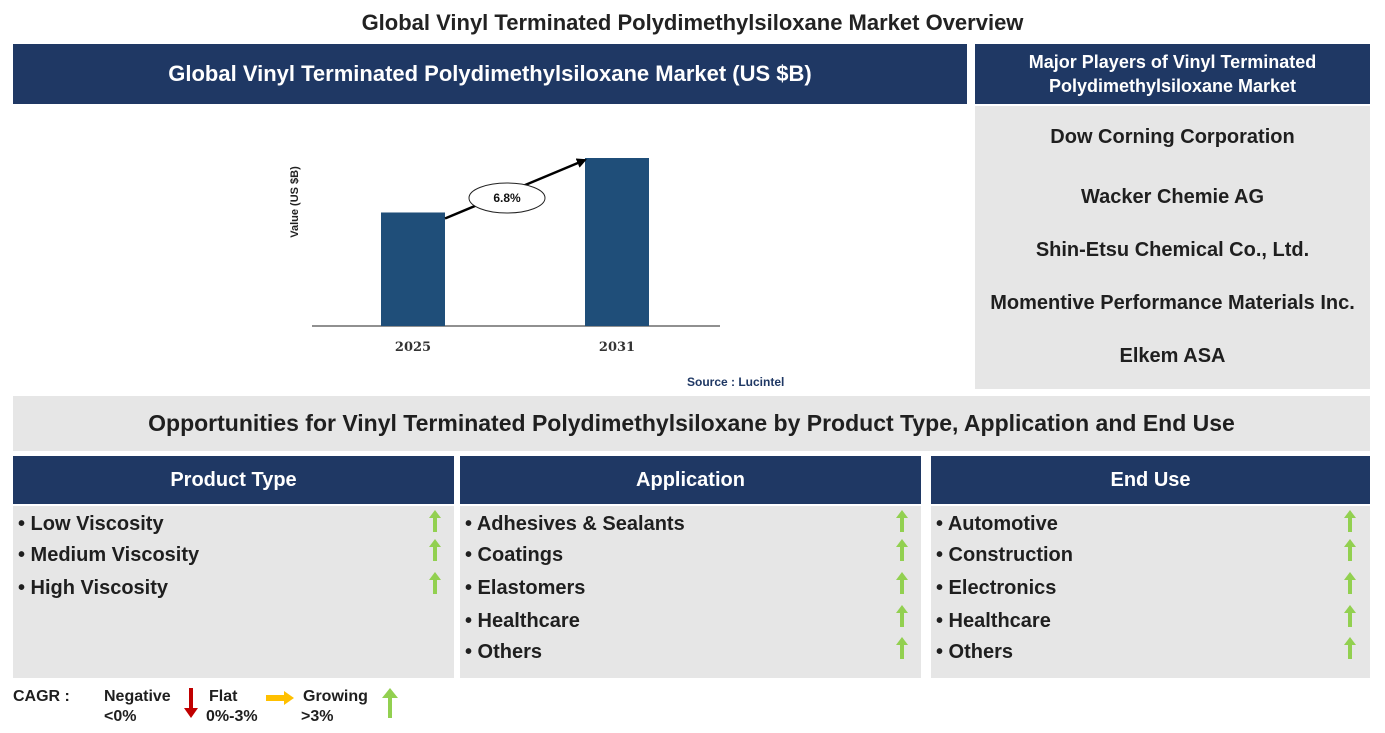 This screenshot has height=733, width=1385. Describe the element at coordinates (1172, 356) in the screenshot. I see `player-name: Elkem ASA` at that location.